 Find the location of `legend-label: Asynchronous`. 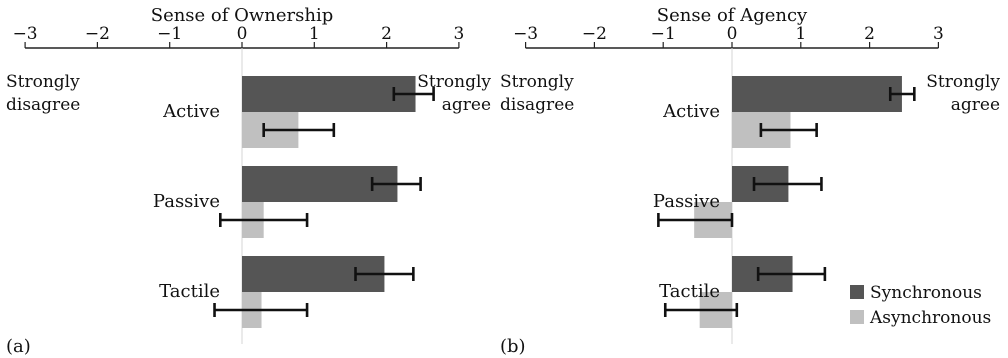

legend-label: Asynchronous is located at coordinates (930, 318).